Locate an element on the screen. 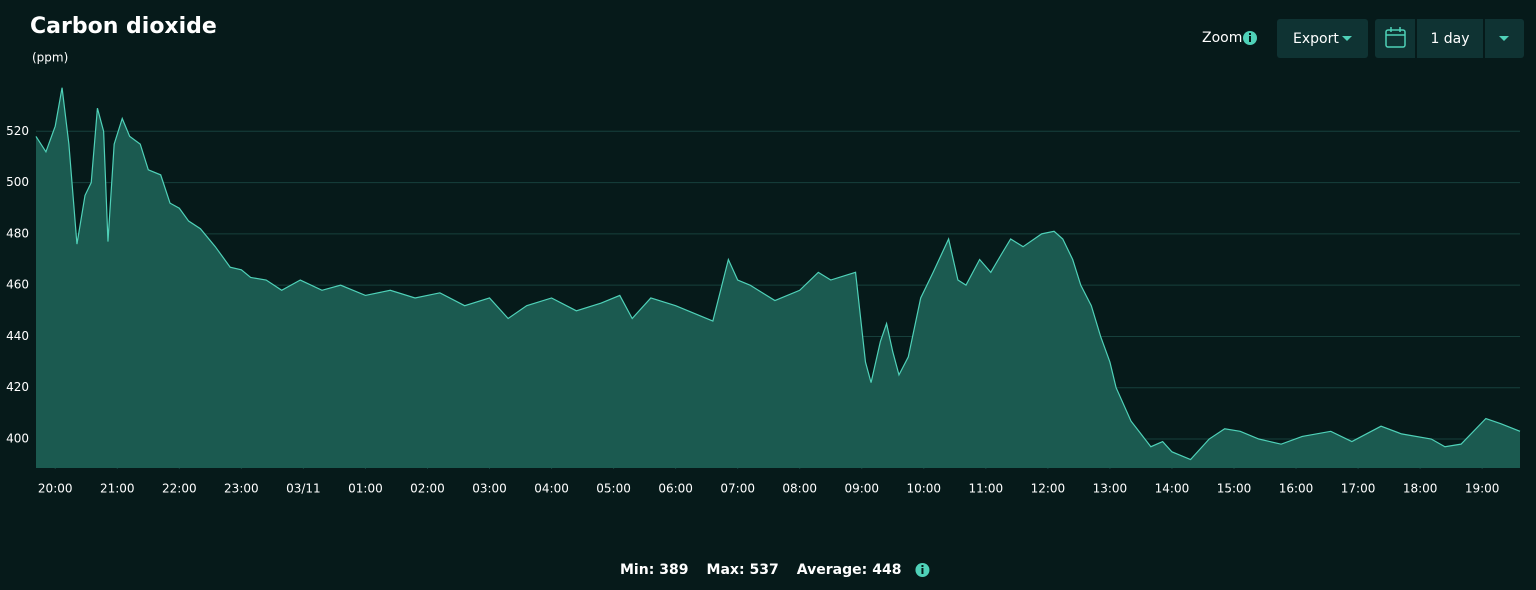 The image size is (1536, 590). range-label: 1 day is located at coordinates (1449, 39).